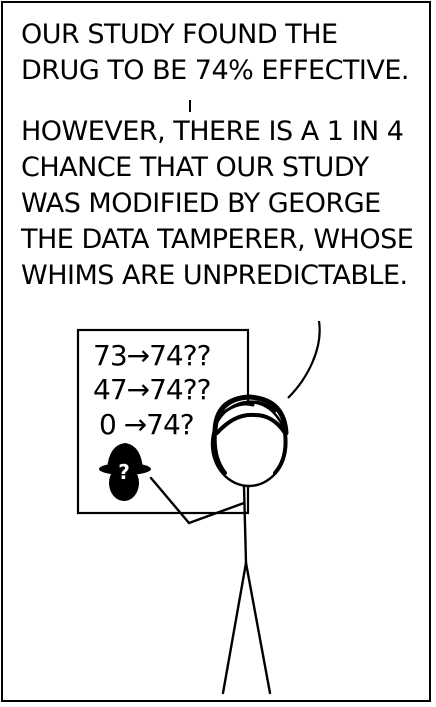 The height and width of the screenshot is (707, 436). What do you see at coordinates (147, 424) in the screenshot?
I see `whiteboard-line-3: 0 →74?` at bounding box center [147, 424].